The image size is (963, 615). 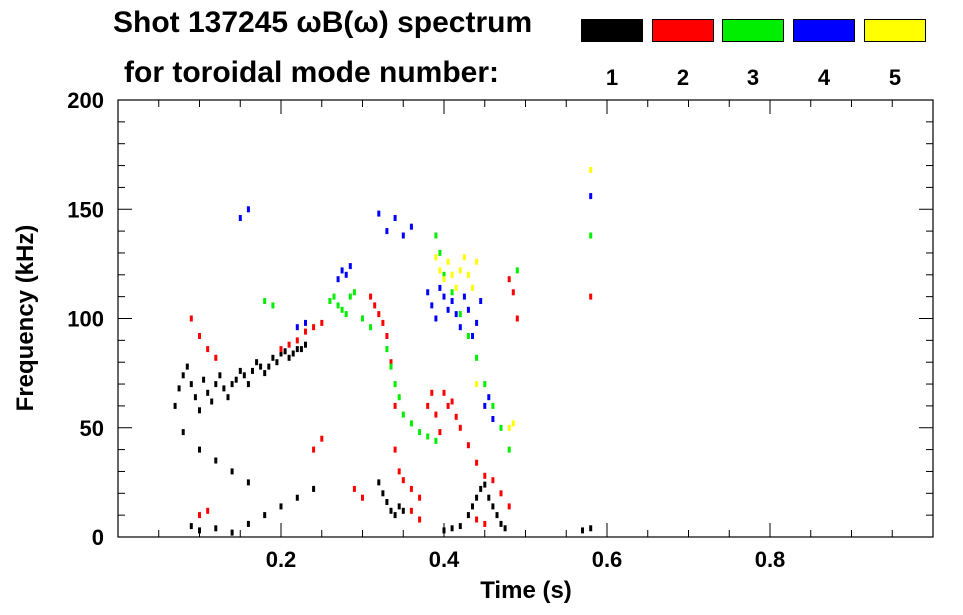 What do you see at coordinates (753, 54) in the screenshot?
I see `legend-item-mode-3: 3` at bounding box center [753, 54].